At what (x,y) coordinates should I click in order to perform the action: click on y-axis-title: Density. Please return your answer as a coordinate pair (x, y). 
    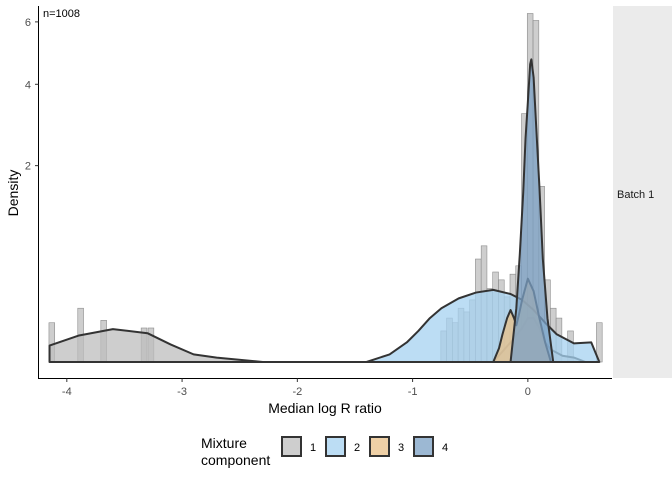
    Looking at the image, I should click on (13, 193).